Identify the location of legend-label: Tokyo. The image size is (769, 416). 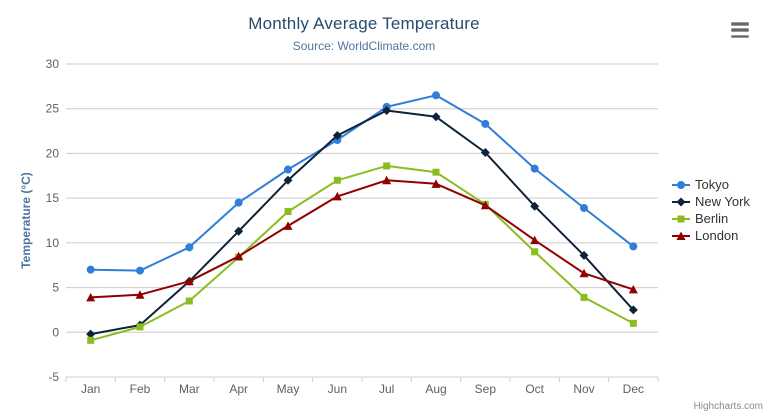
(712, 184).